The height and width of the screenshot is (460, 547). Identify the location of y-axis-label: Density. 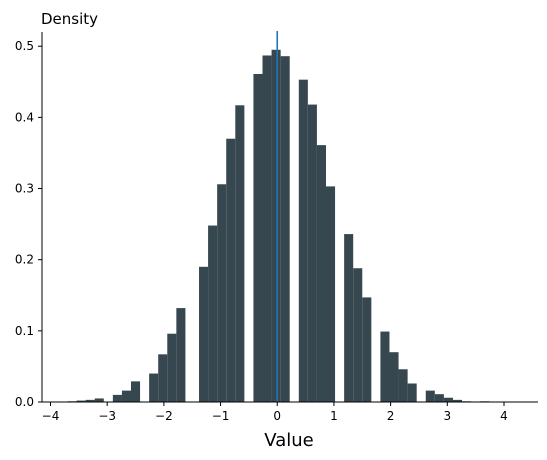
(69, 19).